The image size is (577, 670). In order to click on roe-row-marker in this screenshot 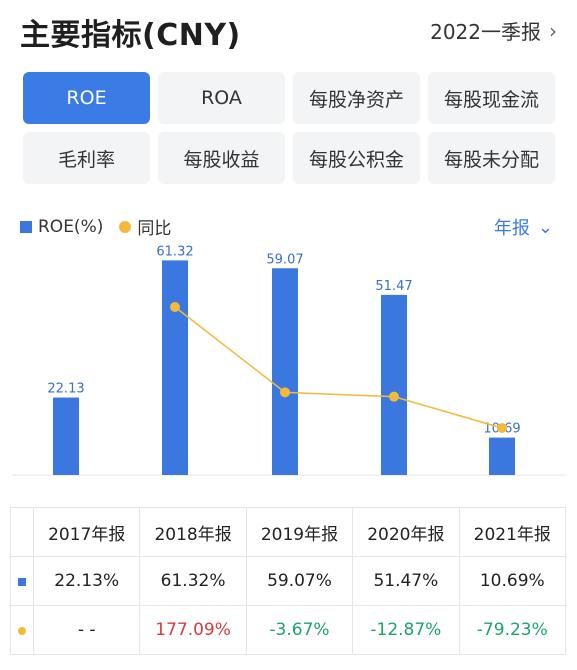, I will do `click(22, 581)`.